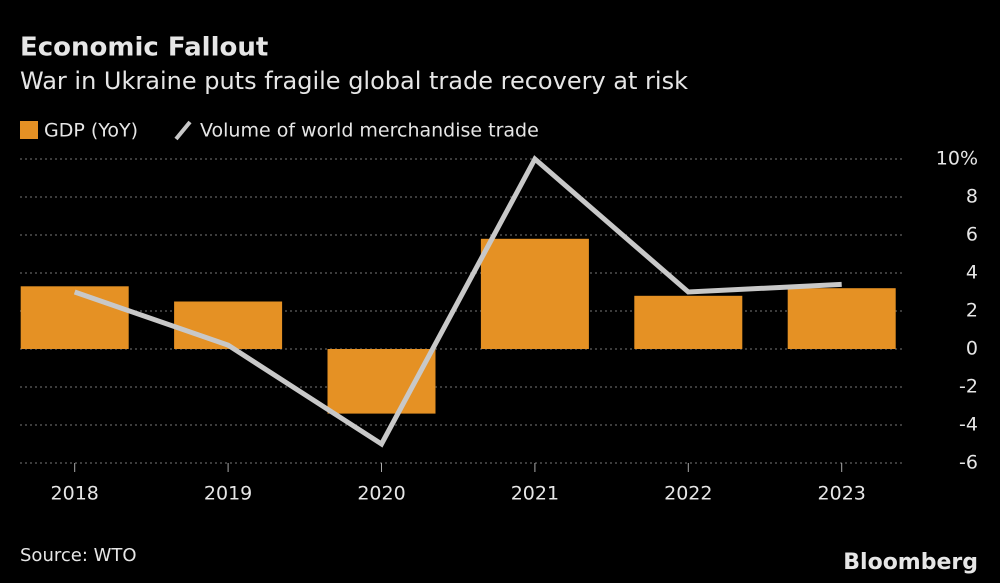  I want to click on y-tick-label: -6, so click(968, 463).